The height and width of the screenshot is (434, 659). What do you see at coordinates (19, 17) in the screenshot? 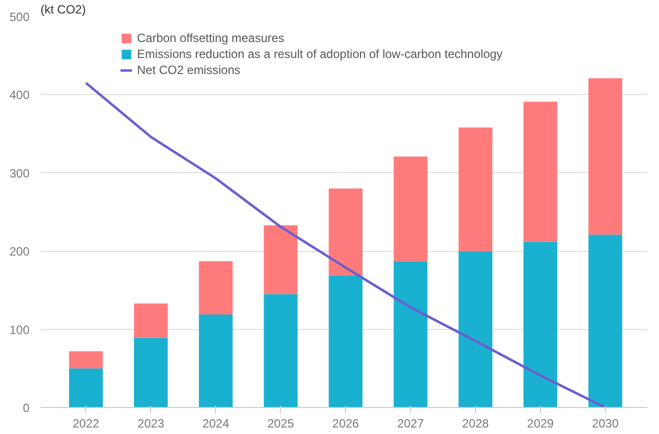
I see `y-tick-label: 500` at bounding box center [19, 17].